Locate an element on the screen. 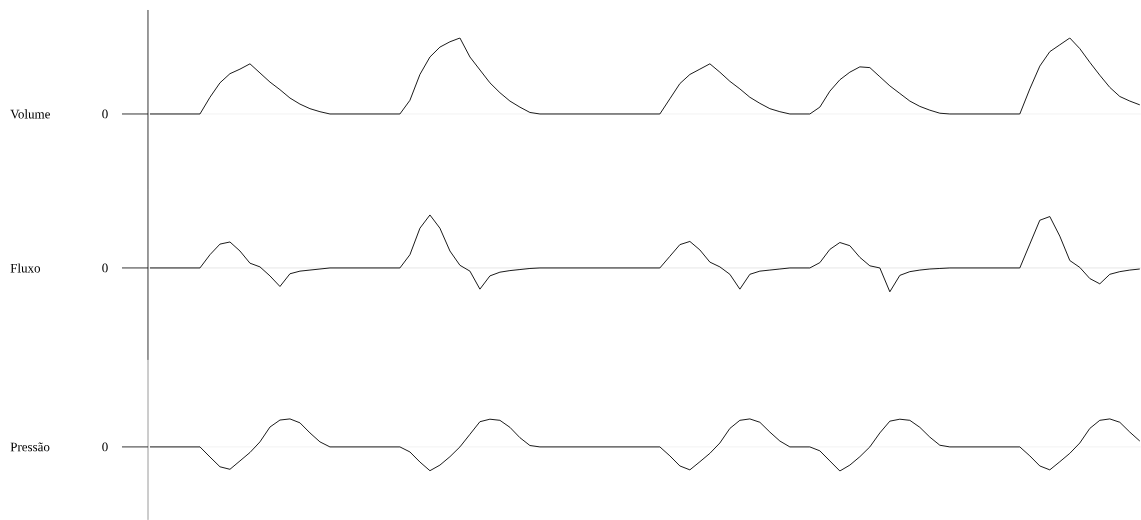  y-axis-title: Pressão is located at coordinates (30, 447).